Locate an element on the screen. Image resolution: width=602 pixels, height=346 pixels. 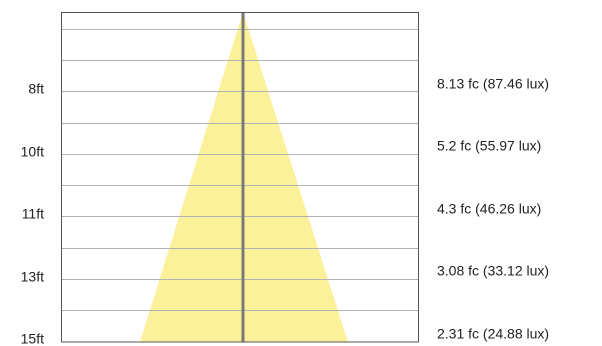
illuminance-label: 2.31 fc (24.88 lux) is located at coordinates (493, 334).